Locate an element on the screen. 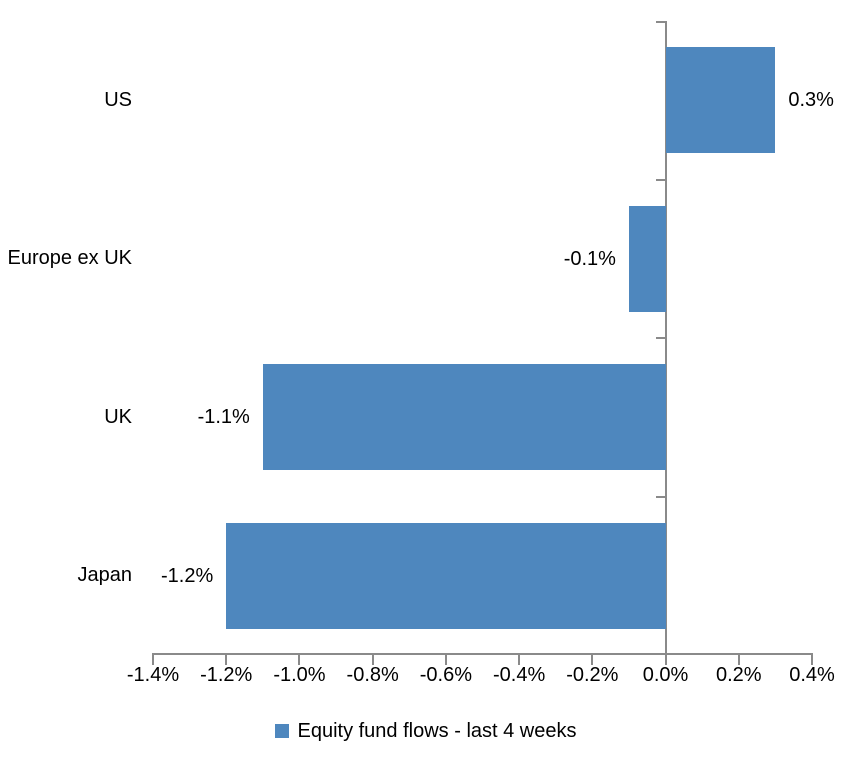 The width and height of the screenshot is (852, 757). value-axis-tick-label: -1.0% is located at coordinates (299, 675).